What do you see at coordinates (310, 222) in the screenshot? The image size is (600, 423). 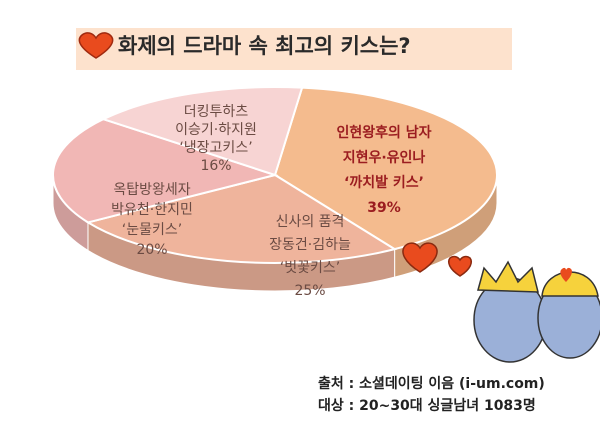 I see `slice-label: 신사의 품격` at bounding box center [310, 222].